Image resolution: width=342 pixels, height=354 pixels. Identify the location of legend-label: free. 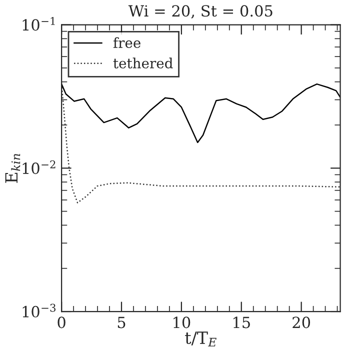
(126, 42).